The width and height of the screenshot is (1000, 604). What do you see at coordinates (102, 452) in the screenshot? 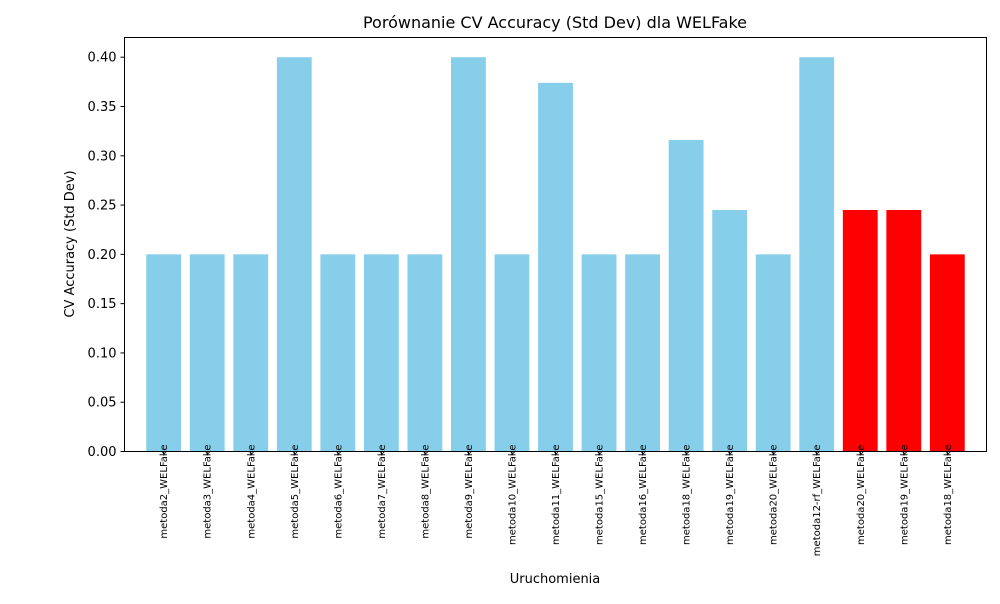
I see `y-tick-label: 0.00` at bounding box center [102, 452].